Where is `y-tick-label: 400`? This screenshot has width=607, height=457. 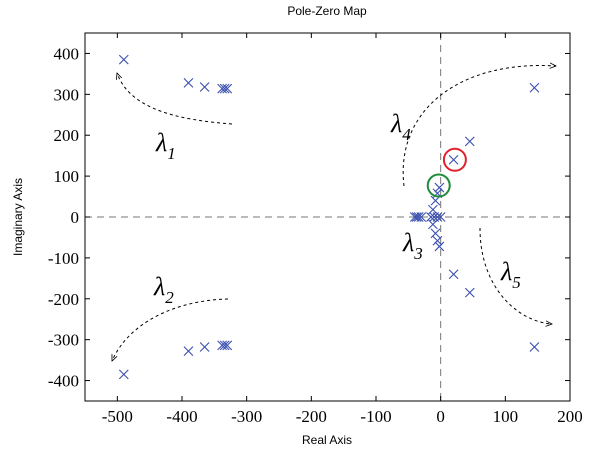 y-tick-label: 400 is located at coordinates (67, 53).